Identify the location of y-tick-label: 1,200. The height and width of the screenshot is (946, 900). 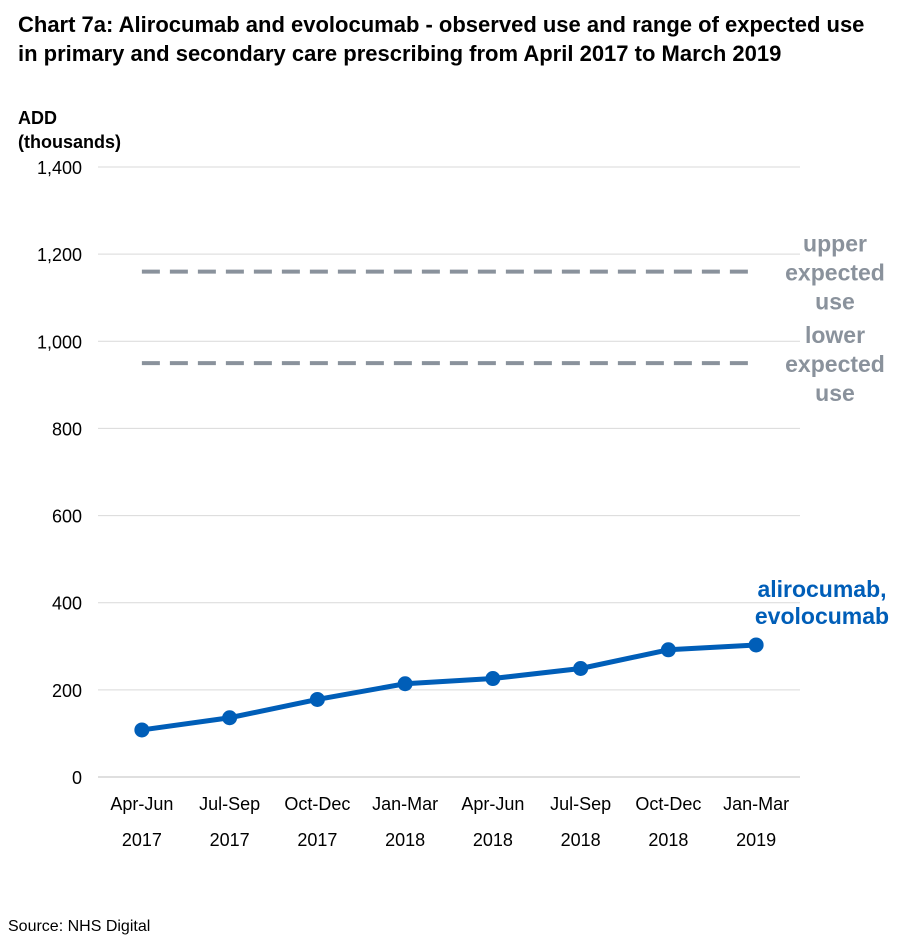
(59, 255).